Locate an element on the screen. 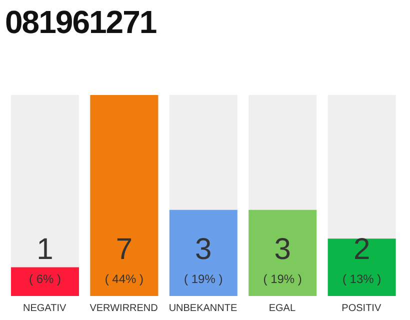  x-tick-label: NEGATIV is located at coordinates (45, 308).